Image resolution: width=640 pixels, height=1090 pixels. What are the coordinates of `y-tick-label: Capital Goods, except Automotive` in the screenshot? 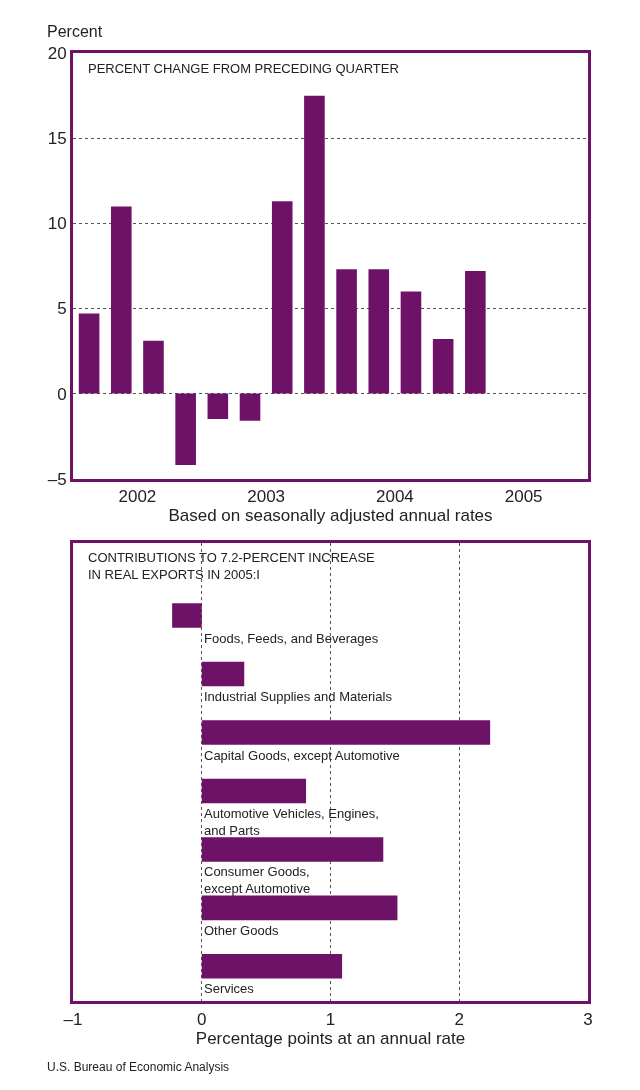 It's located at (302, 755).